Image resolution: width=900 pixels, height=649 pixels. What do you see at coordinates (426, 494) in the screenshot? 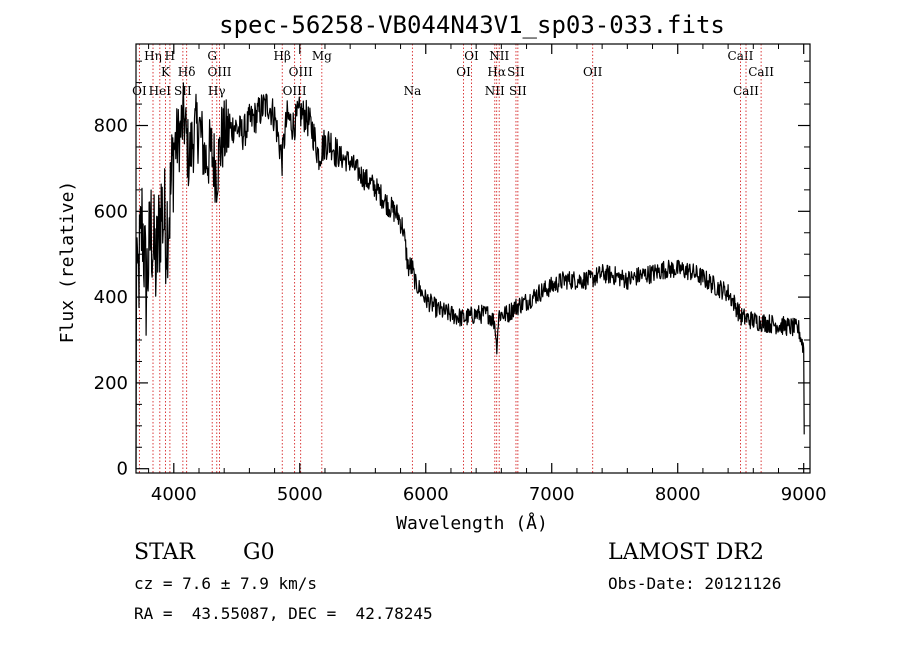
I see `x-tick-label: 6000` at bounding box center [426, 494].